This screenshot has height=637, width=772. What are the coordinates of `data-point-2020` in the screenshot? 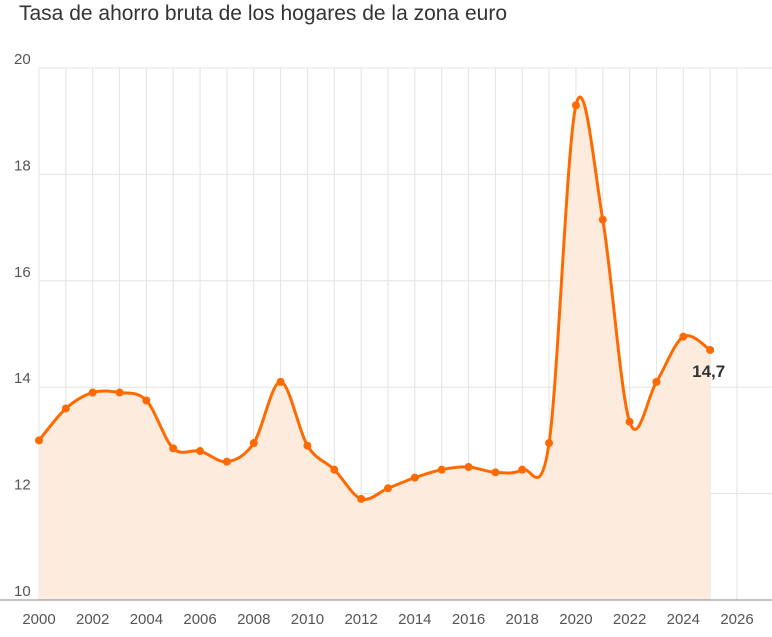 It's located at (575, 105).